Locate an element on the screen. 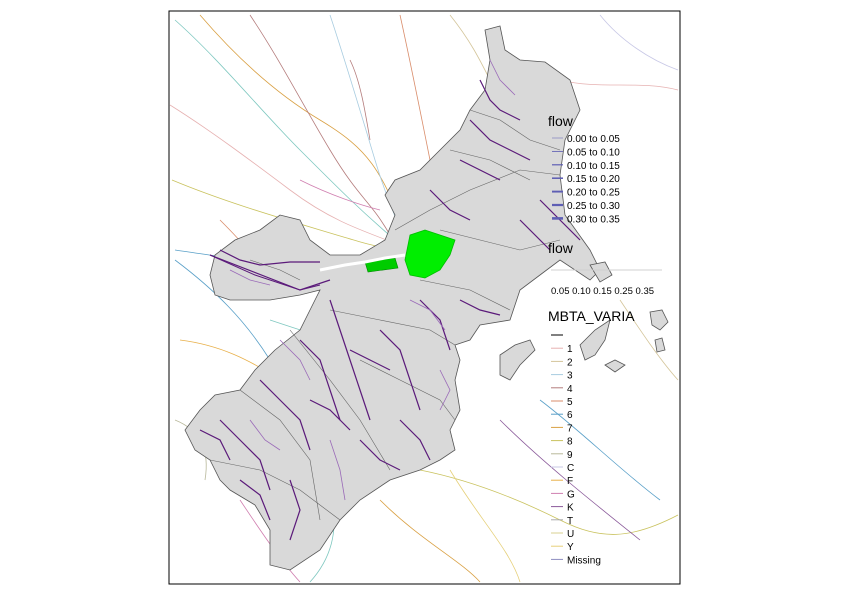 This screenshot has height=596, width=850. mbta-legend-label: 9 is located at coordinates (570, 455).